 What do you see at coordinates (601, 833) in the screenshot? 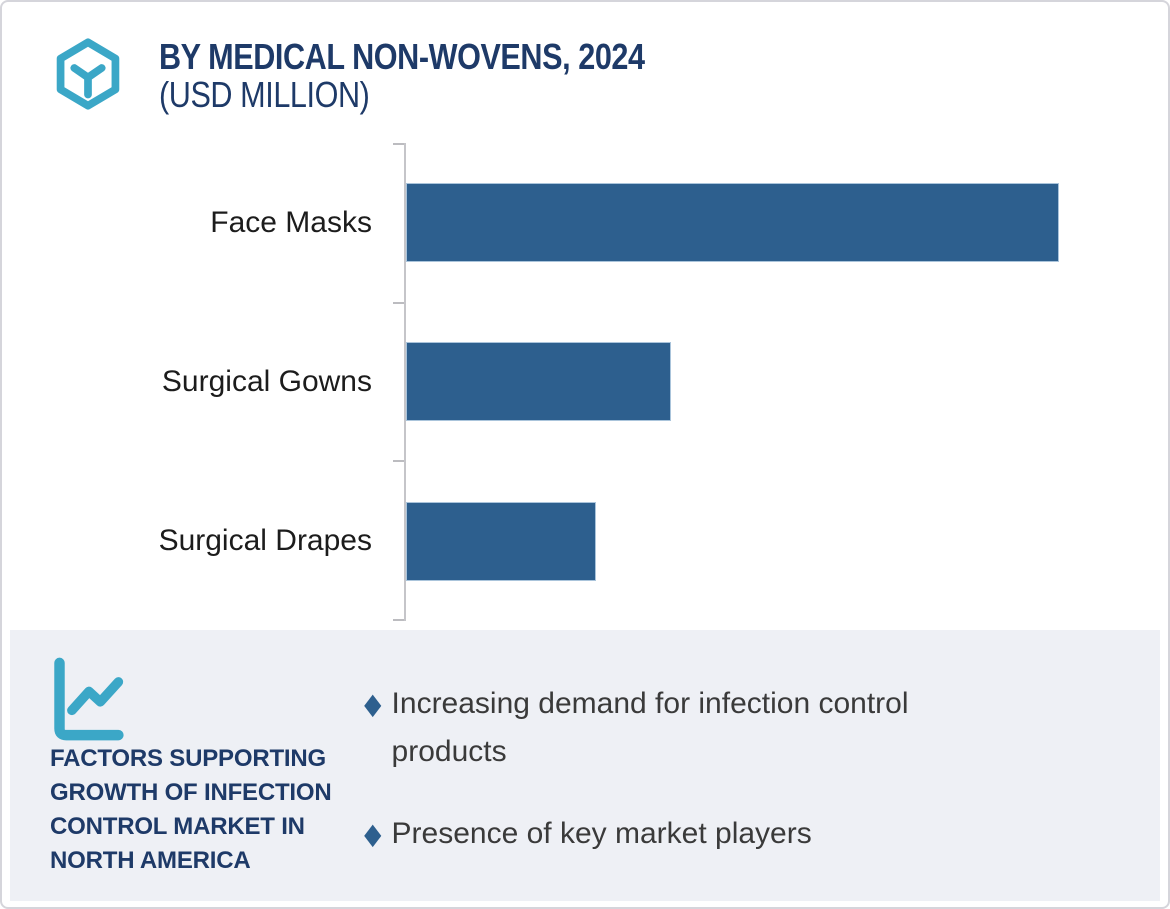
I see `factor-item-text: Presence of key market players` at bounding box center [601, 833].